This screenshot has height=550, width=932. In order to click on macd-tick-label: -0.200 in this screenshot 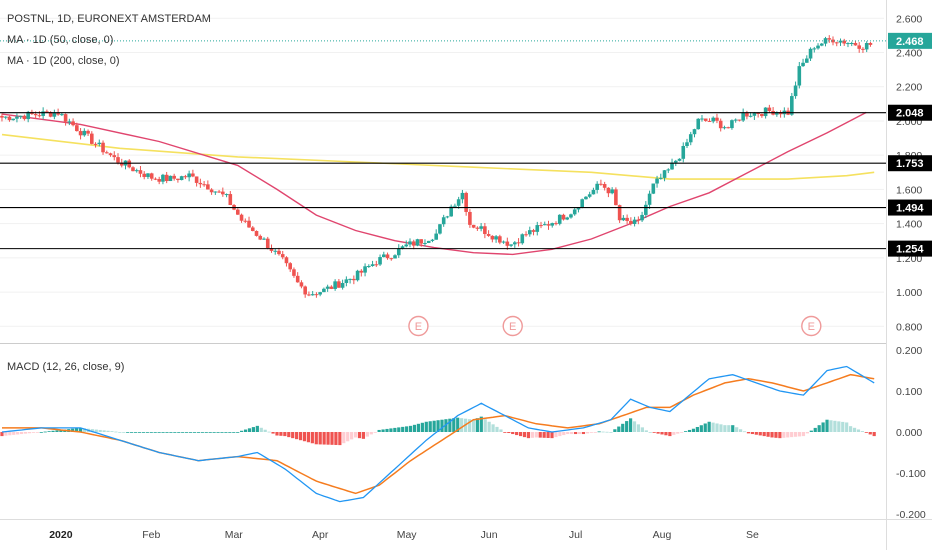, I will do `click(911, 515)`.